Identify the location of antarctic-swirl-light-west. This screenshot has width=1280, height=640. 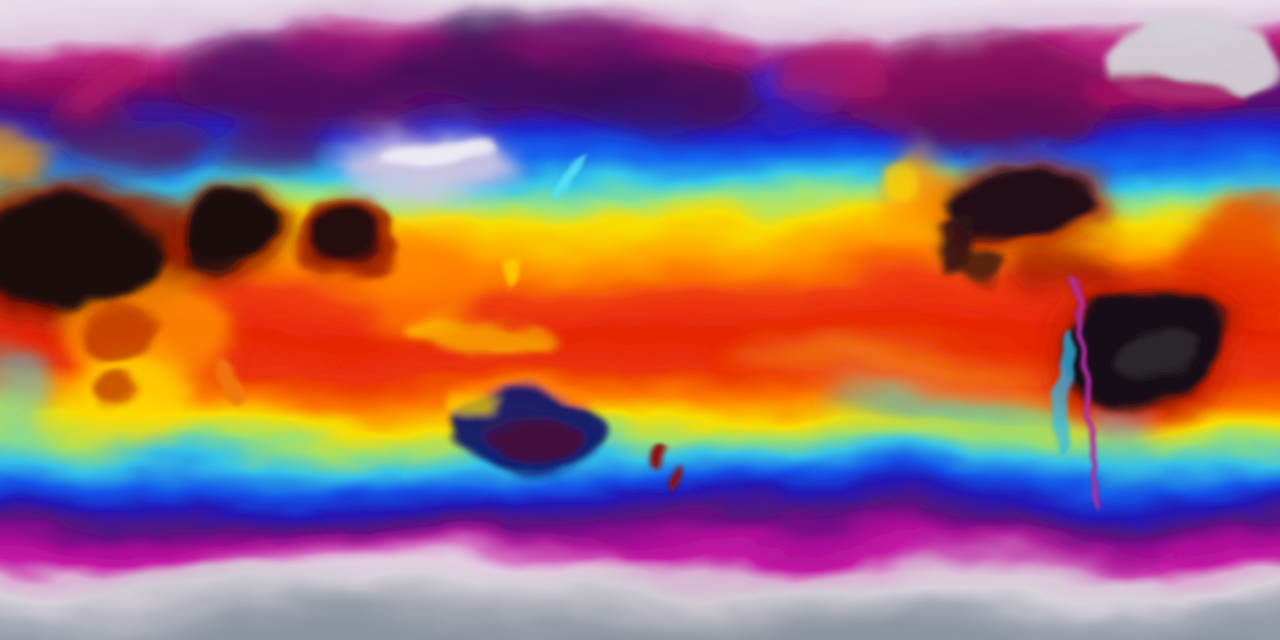
(230, 592).